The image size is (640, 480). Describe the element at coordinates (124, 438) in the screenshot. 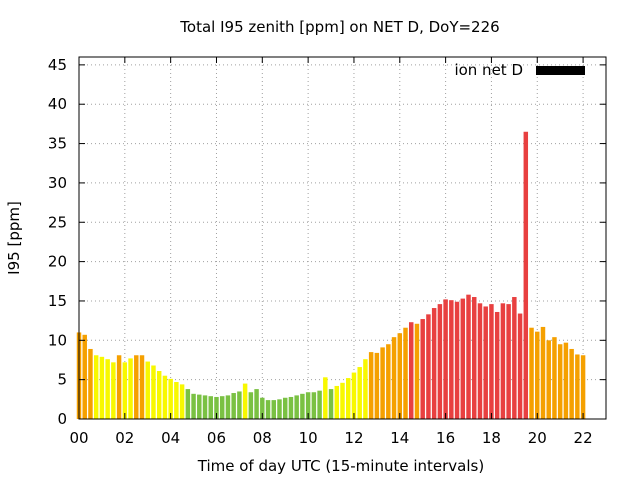

I see `x-tick-label: 02` at that location.